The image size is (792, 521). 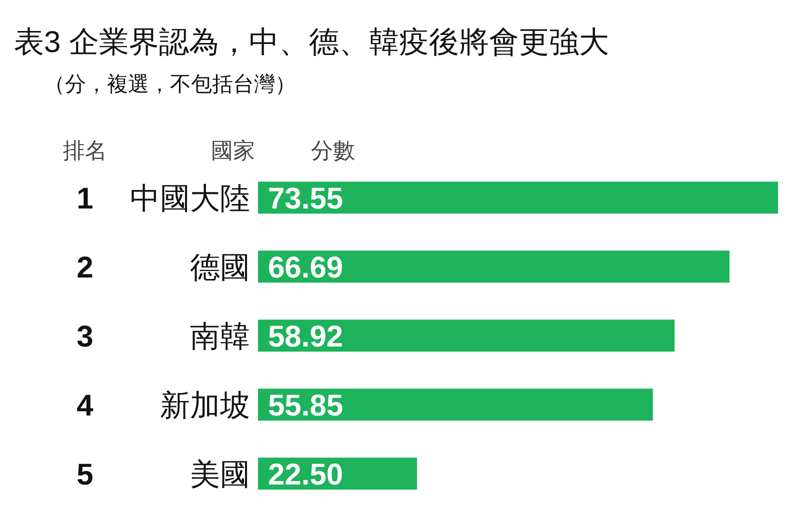 What do you see at coordinates (306, 267) in the screenshot?
I see `data-label: 66.69` at bounding box center [306, 267].